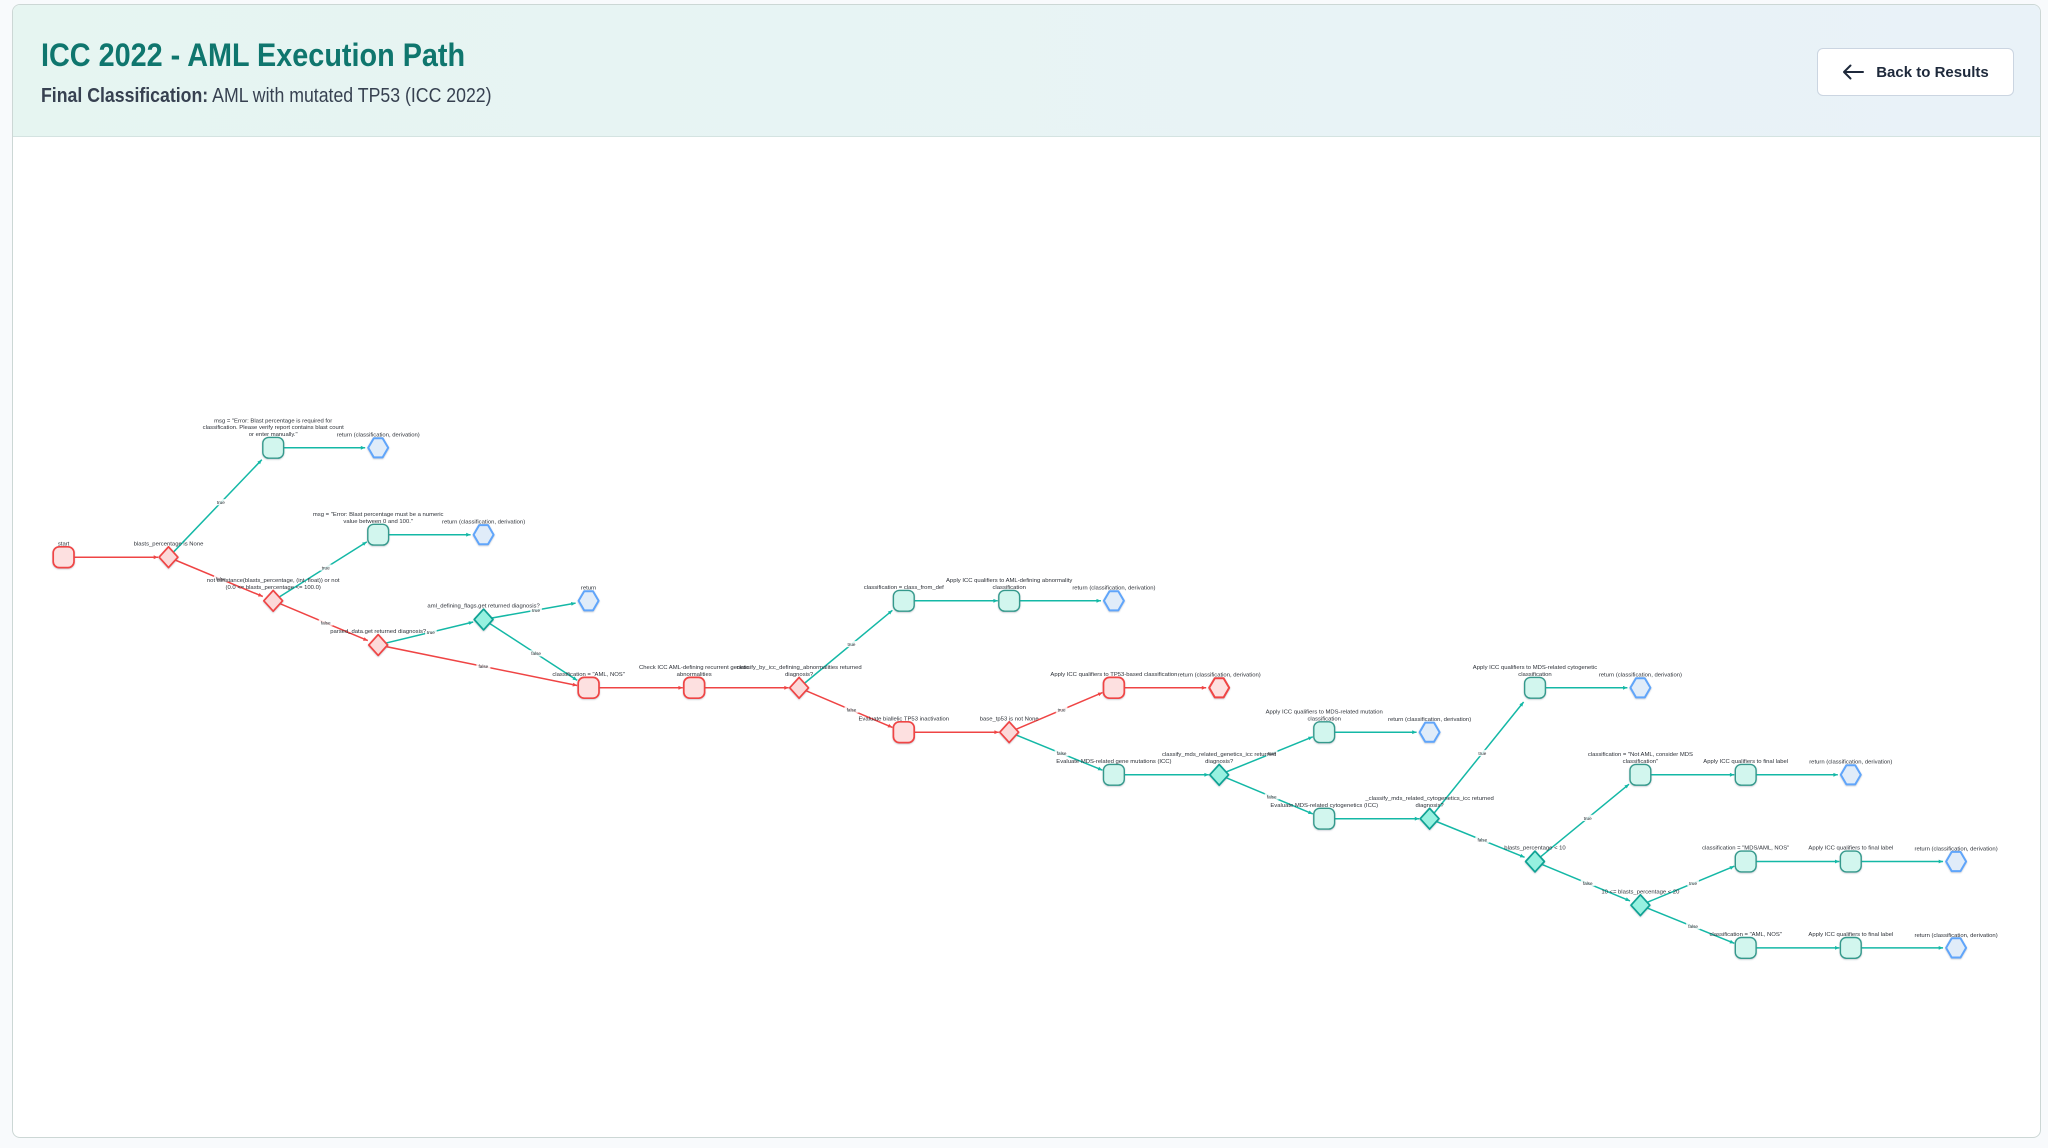  What do you see at coordinates (1641, 762) in the screenshot?
I see `svg-text: classification"` at bounding box center [1641, 762].